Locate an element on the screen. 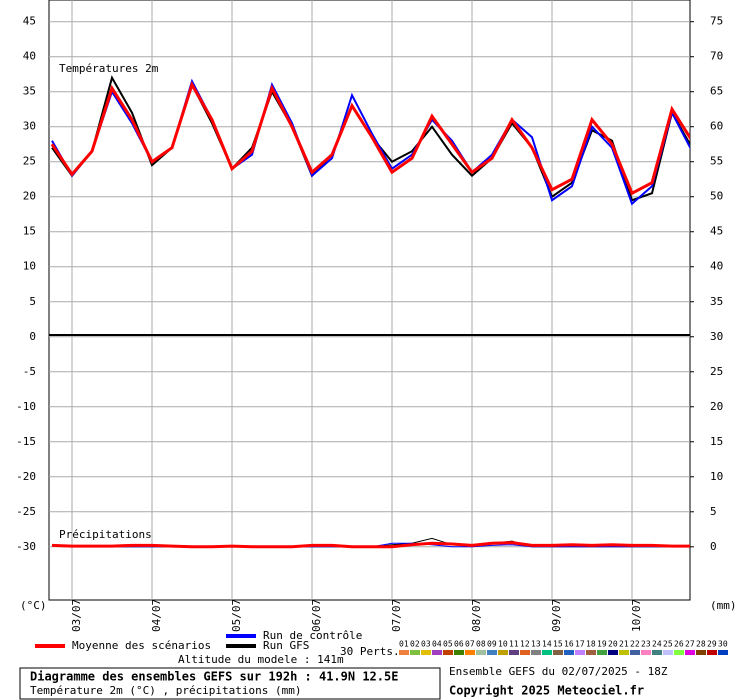  y-tick-label: -15 is located at coordinates (26, 441).